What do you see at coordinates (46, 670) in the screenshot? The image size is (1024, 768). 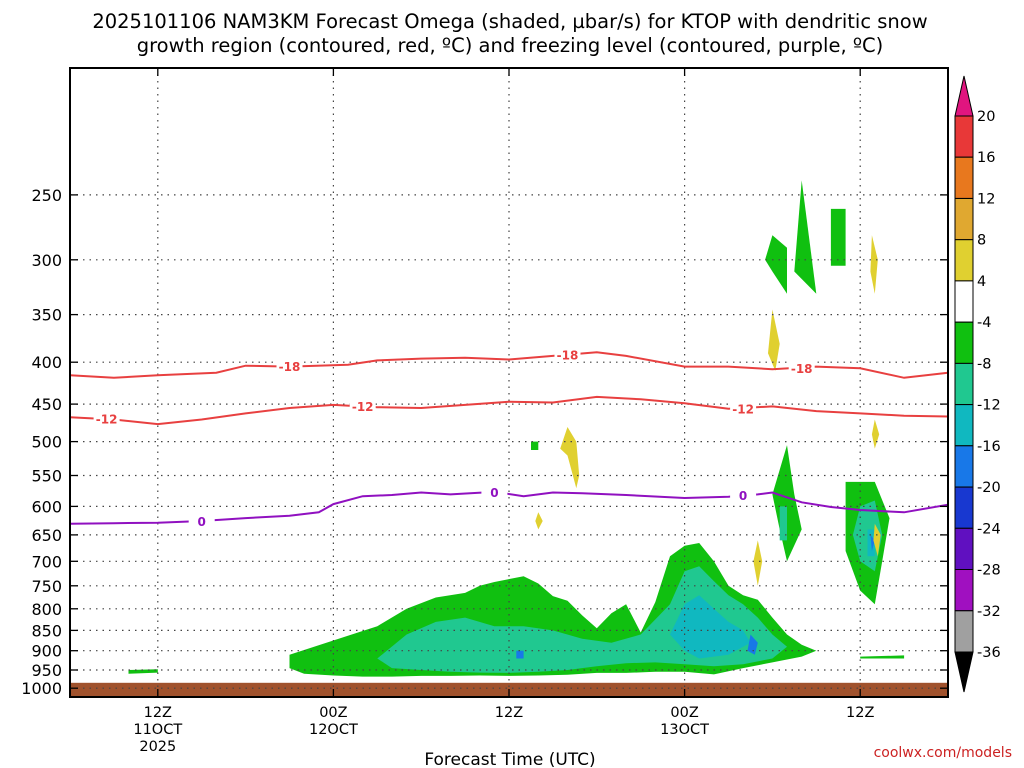 I see `y-tick-label-950: 950` at bounding box center [46, 670].